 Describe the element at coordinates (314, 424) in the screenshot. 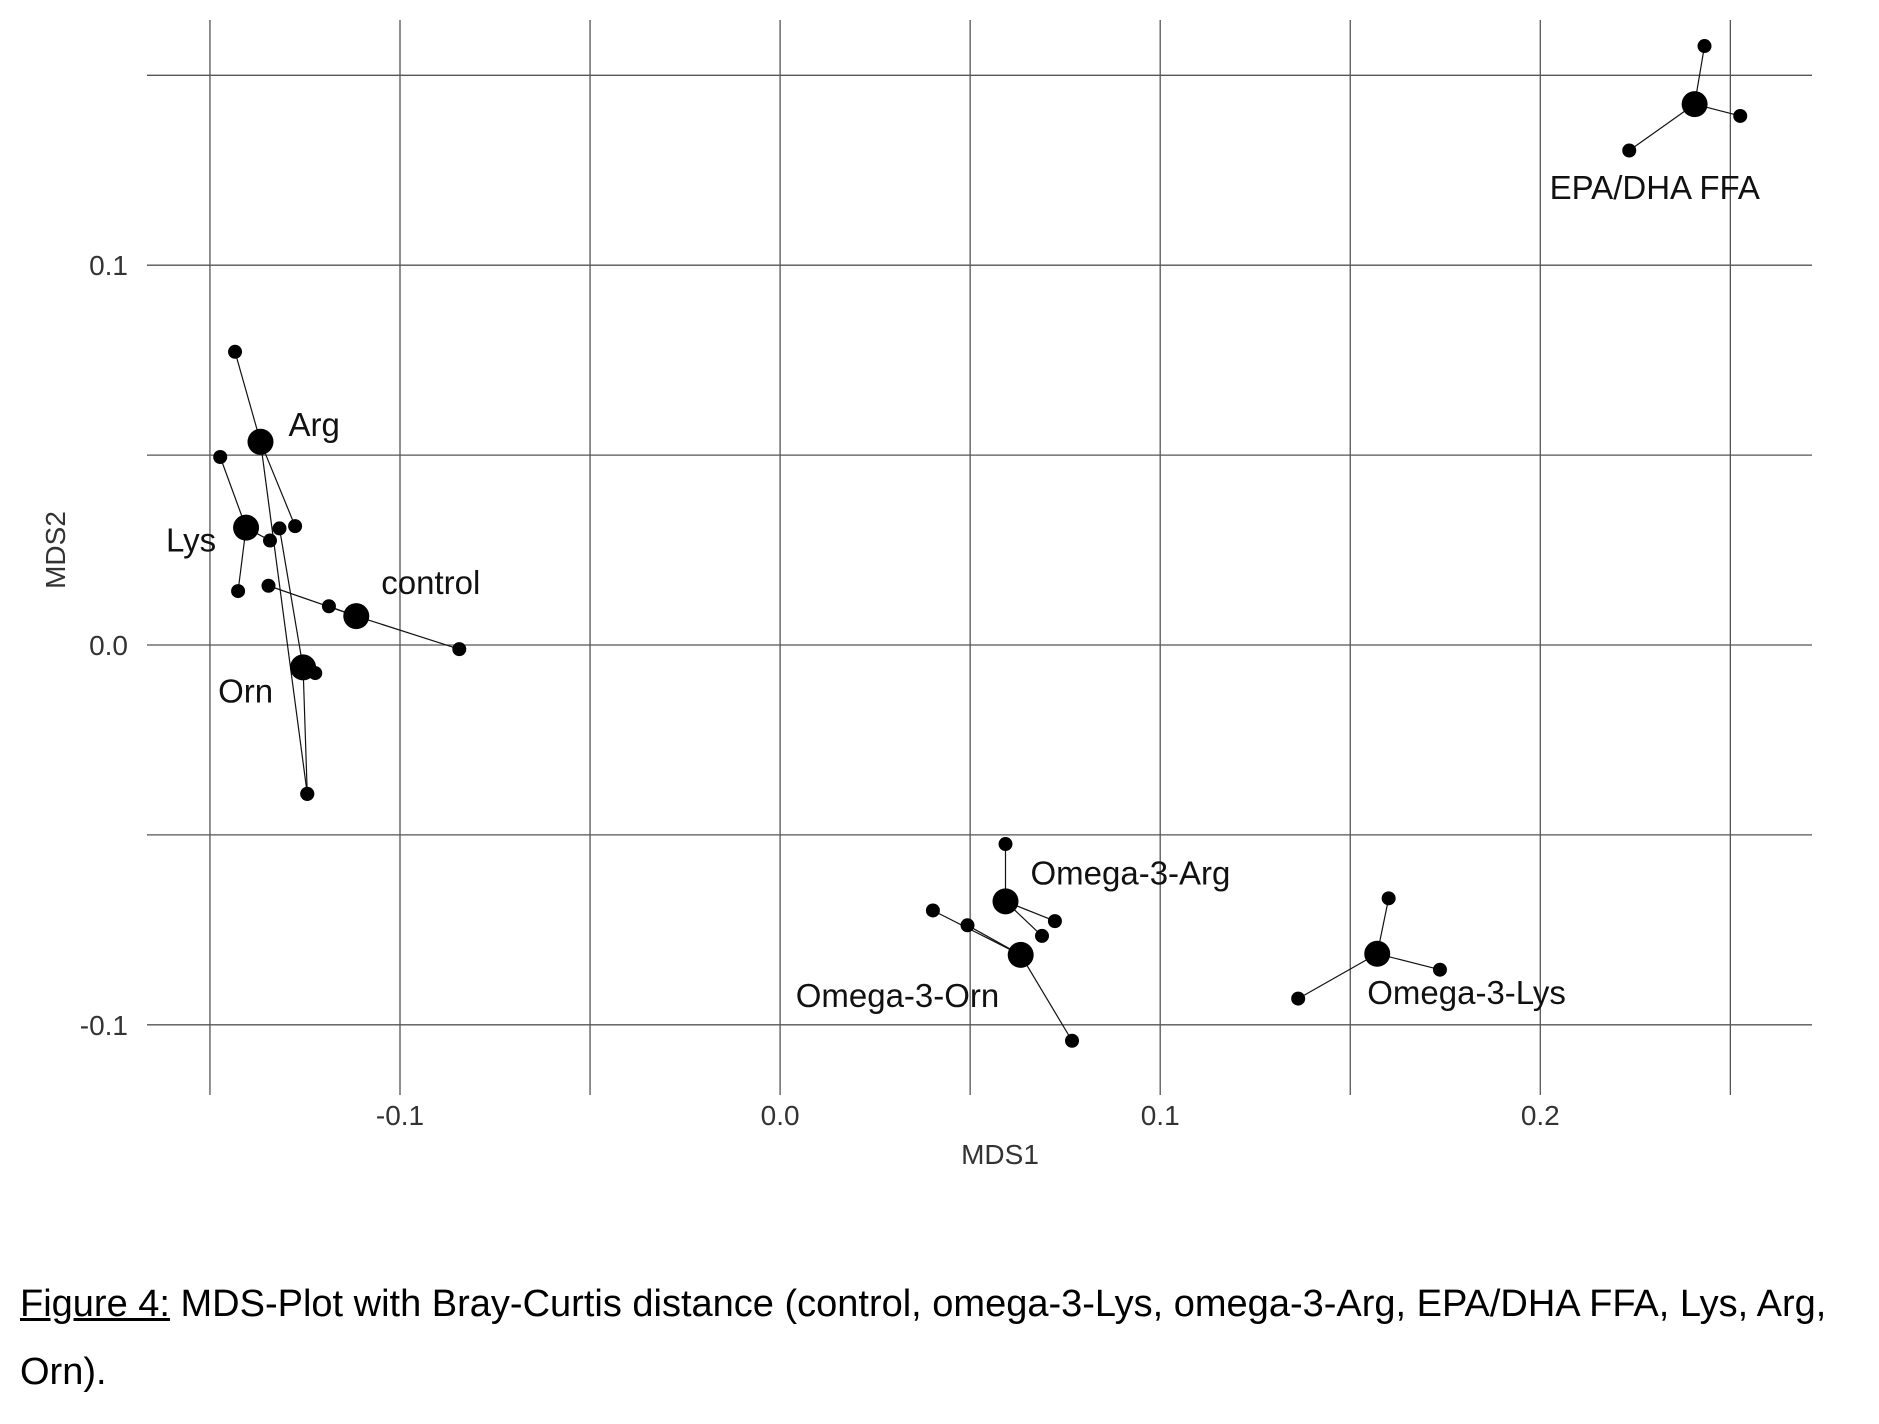

I see `group-label: Arg` at that location.